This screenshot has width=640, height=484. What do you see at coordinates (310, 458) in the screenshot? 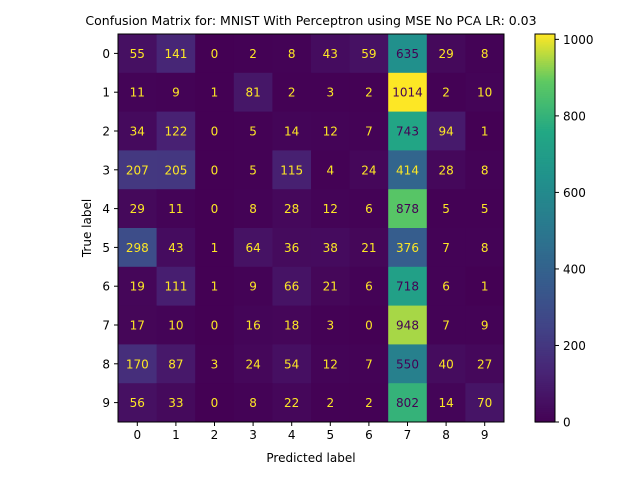
I see `x-axis-label: Predicted label` at bounding box center [310, 458].